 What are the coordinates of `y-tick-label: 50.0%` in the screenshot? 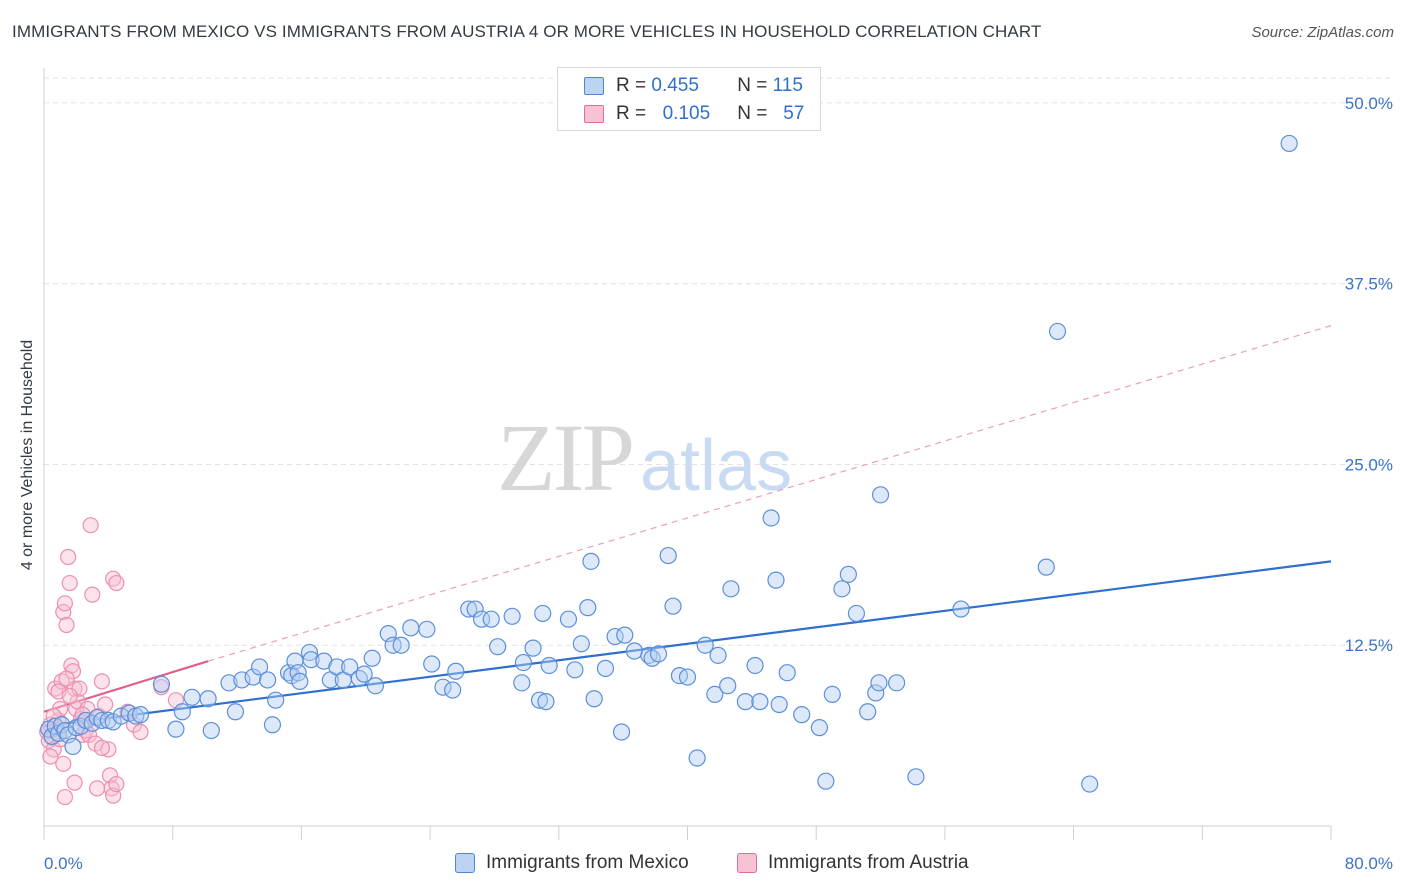 It's located at (1369, 103).